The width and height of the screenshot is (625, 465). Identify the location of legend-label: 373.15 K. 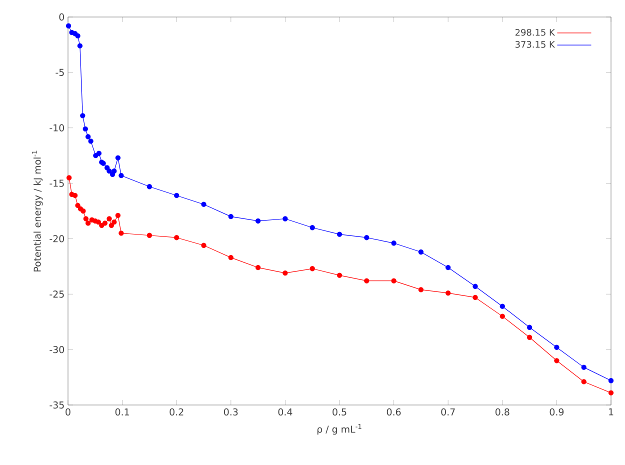
(536, 44).